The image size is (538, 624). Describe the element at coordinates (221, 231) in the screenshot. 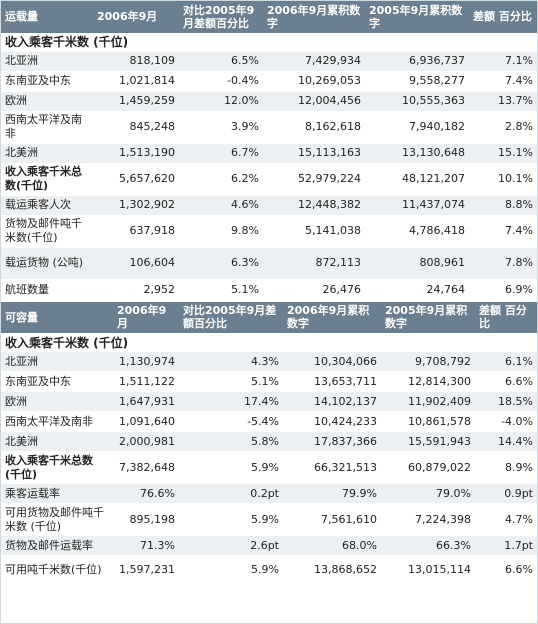

I see `cell: 9.8%` at that location.